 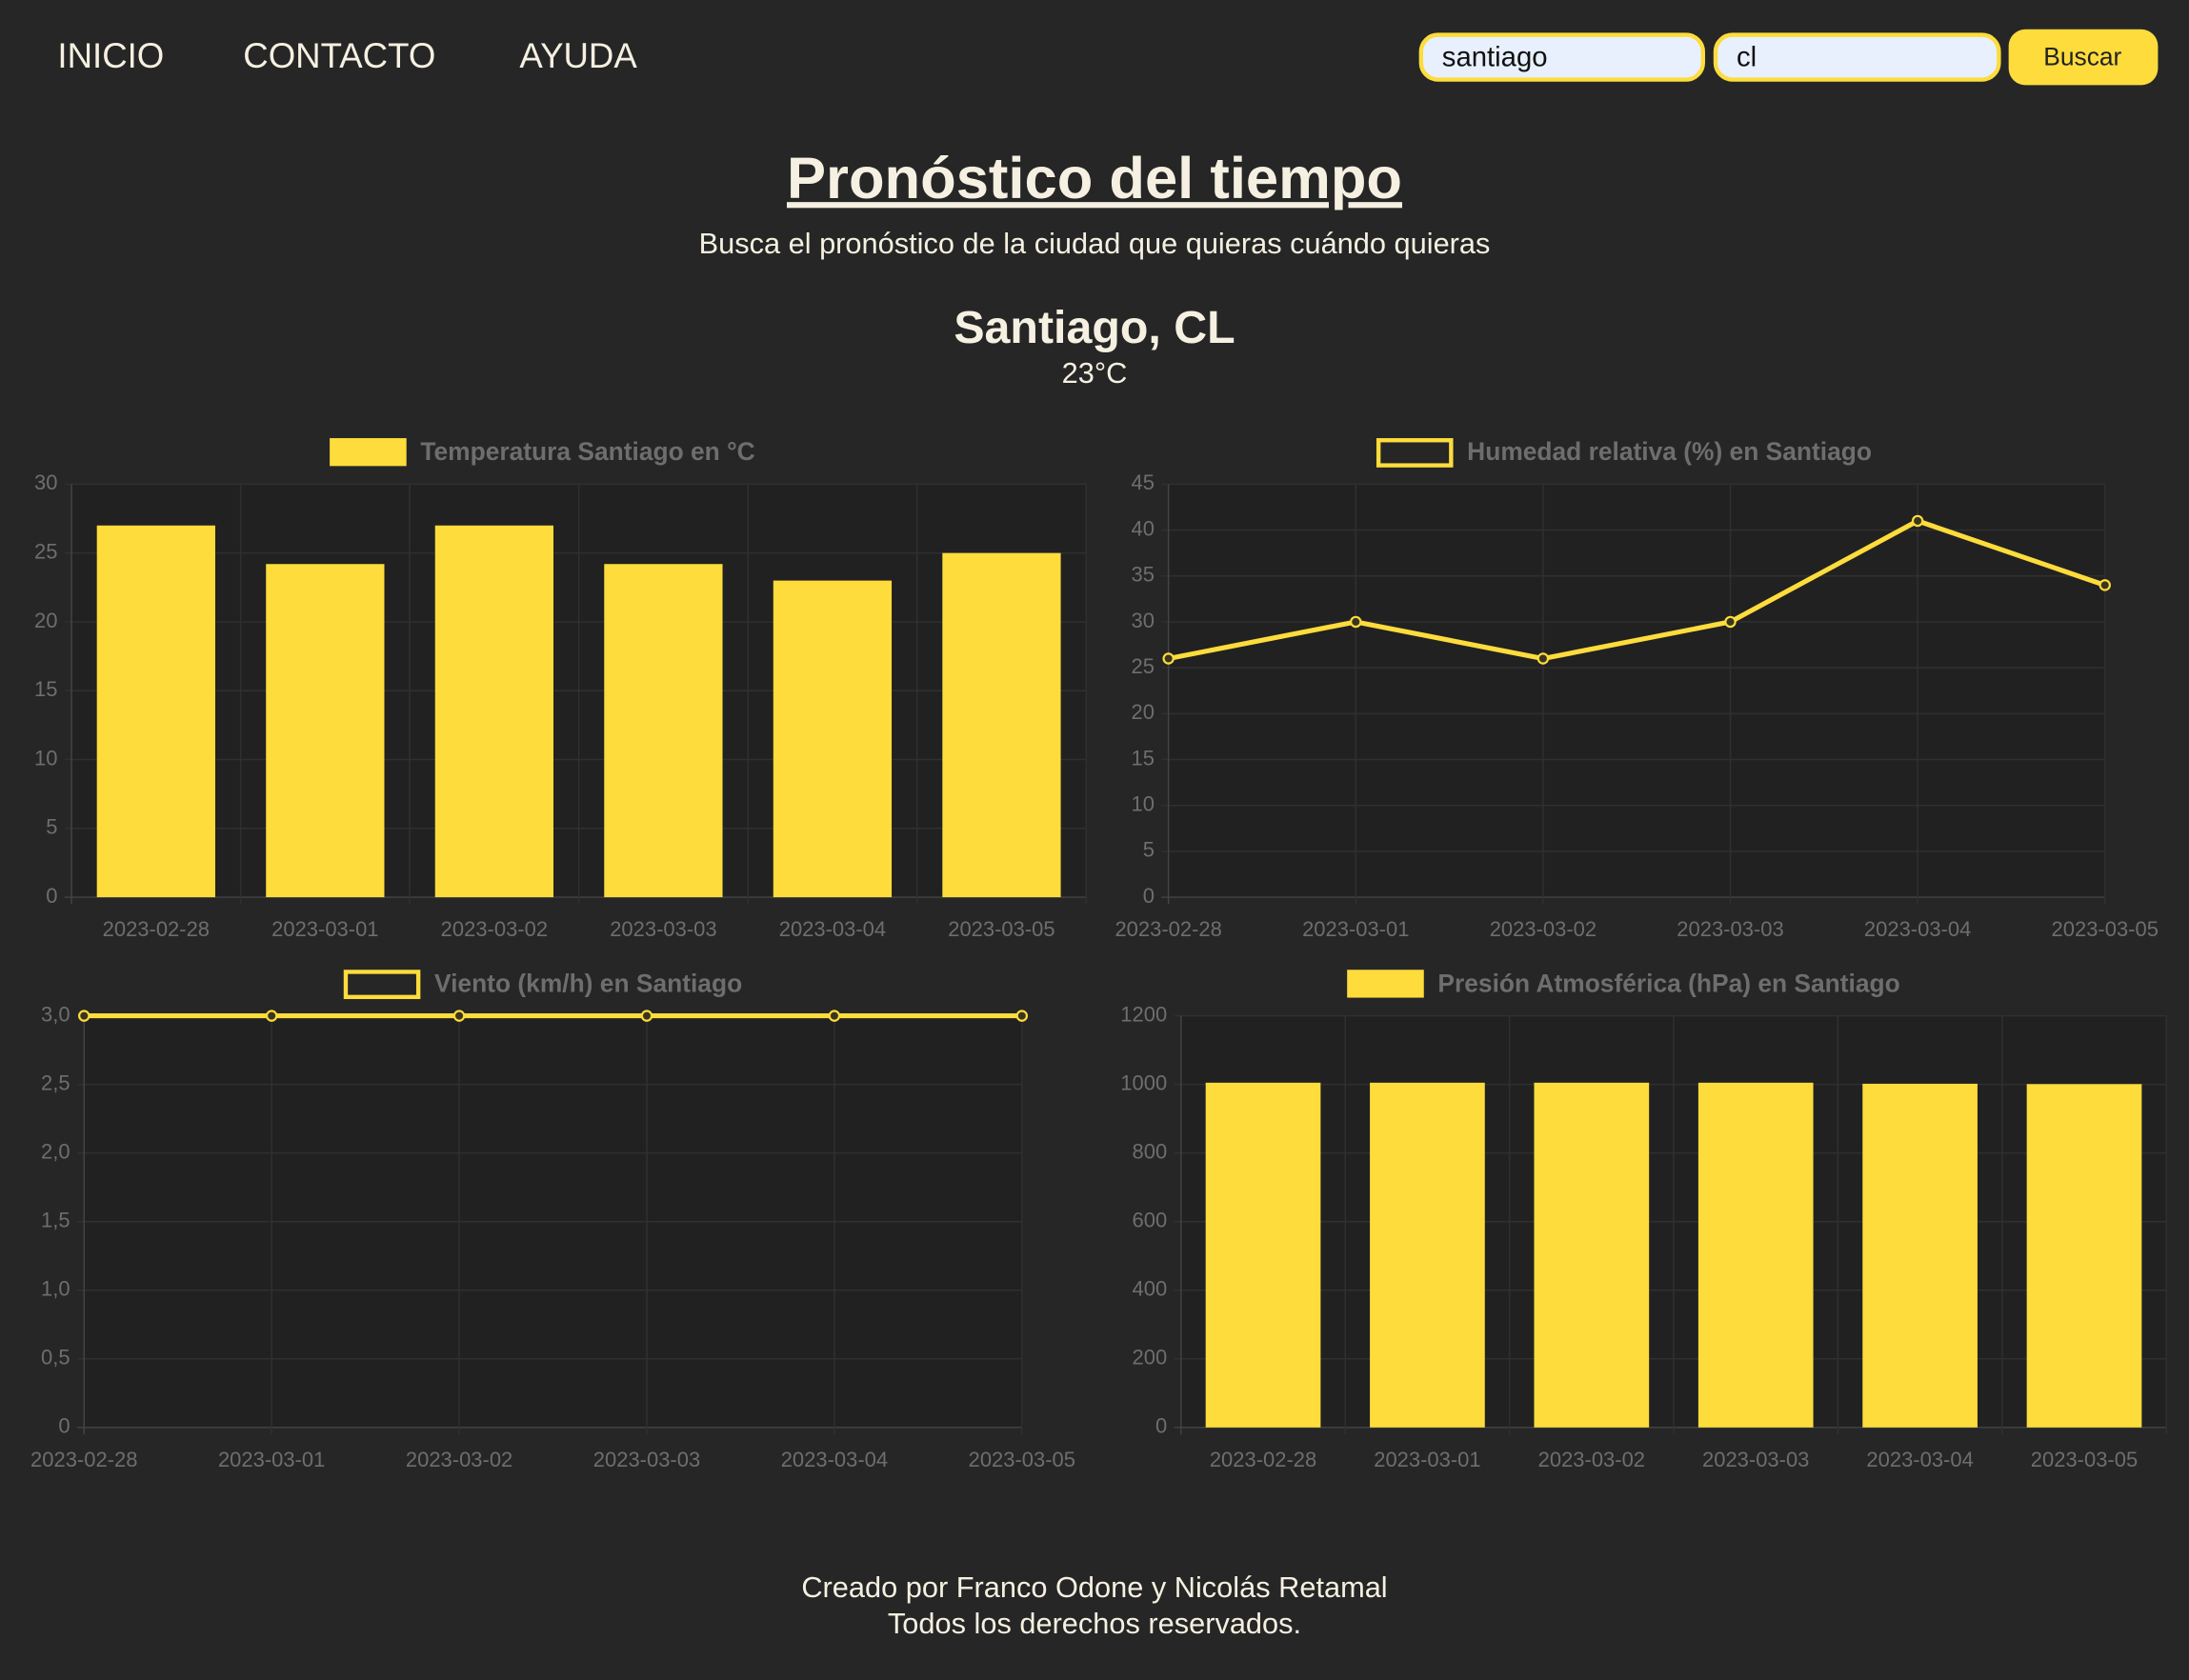 I want to click on nav-link: CONTACTO, so click(x=339, y=55).